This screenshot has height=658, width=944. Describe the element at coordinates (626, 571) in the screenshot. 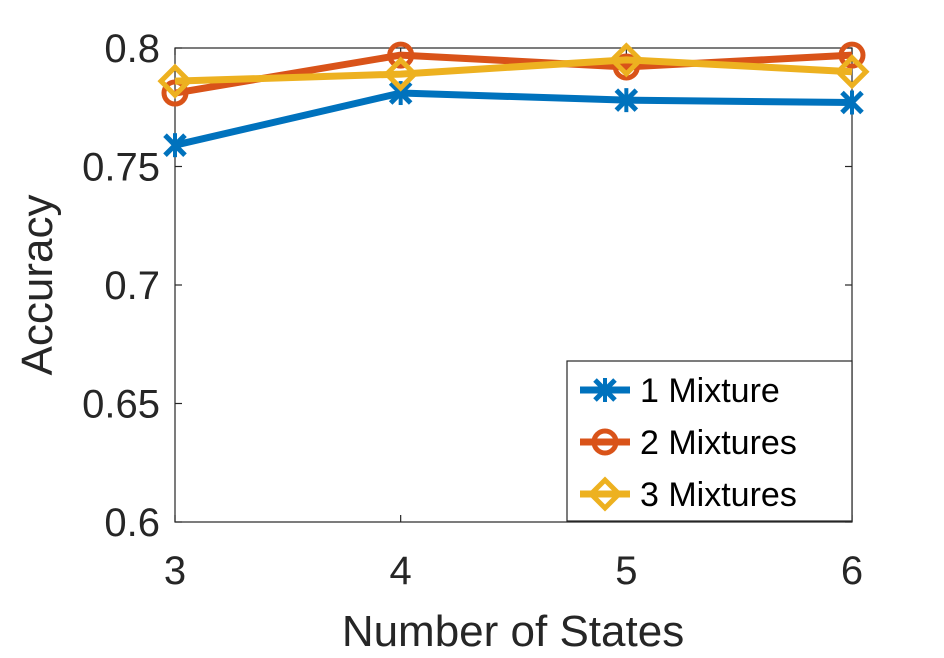

I see `x-tick-label: 5` at that location.